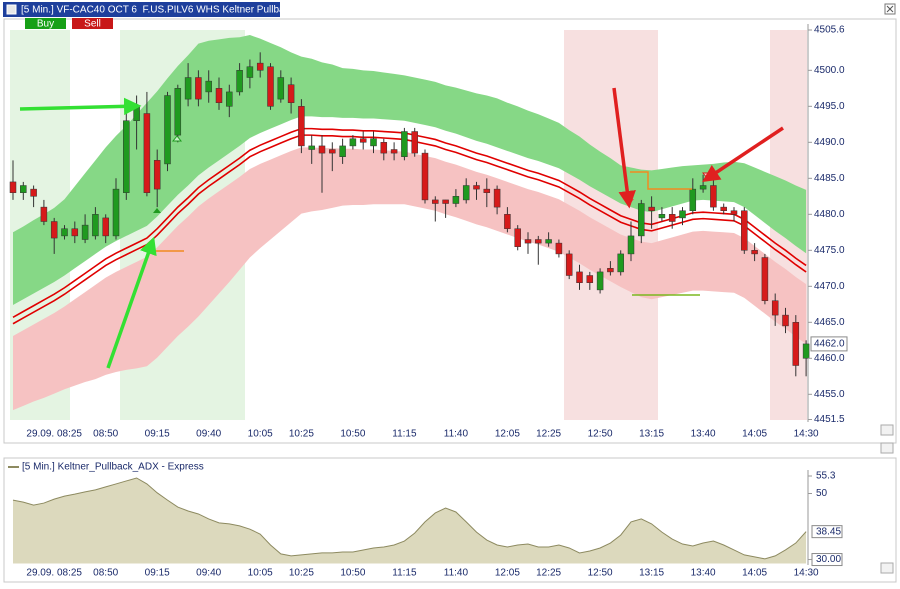  Describe the element at coordinates (829, 394) in the screenshot. I see `y-tick-label: 4455.0` at that location.